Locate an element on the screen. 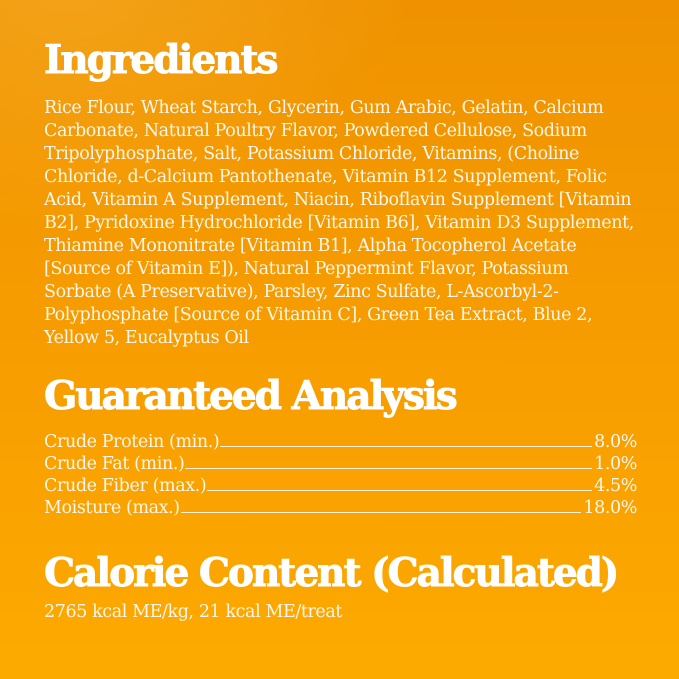  analysis-row-label: Crude Protein (min.) is located at coordinates (132, 441).